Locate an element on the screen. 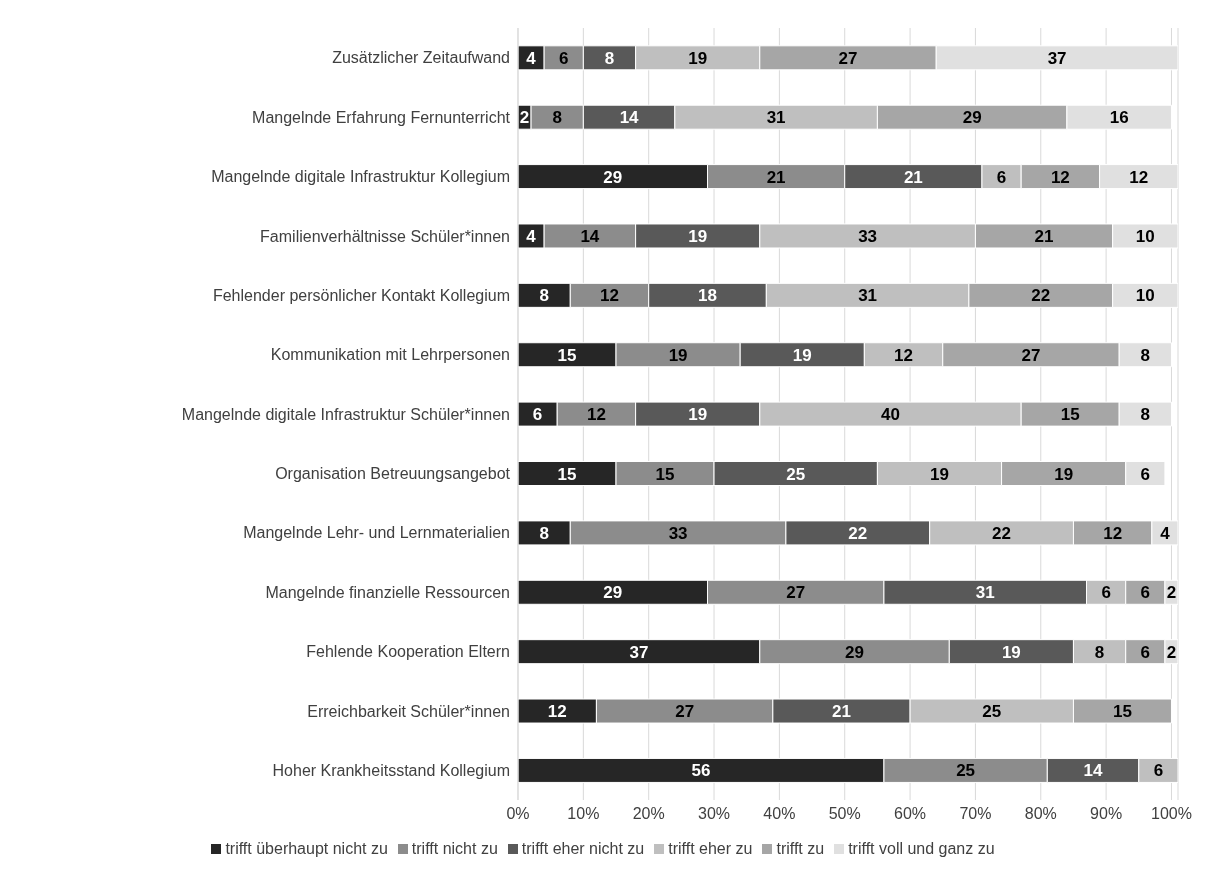 This screenshot has width=1231, height=887. y-tick-label: Fehlende Kooperation Eltern is located at coordinates (408, 652).